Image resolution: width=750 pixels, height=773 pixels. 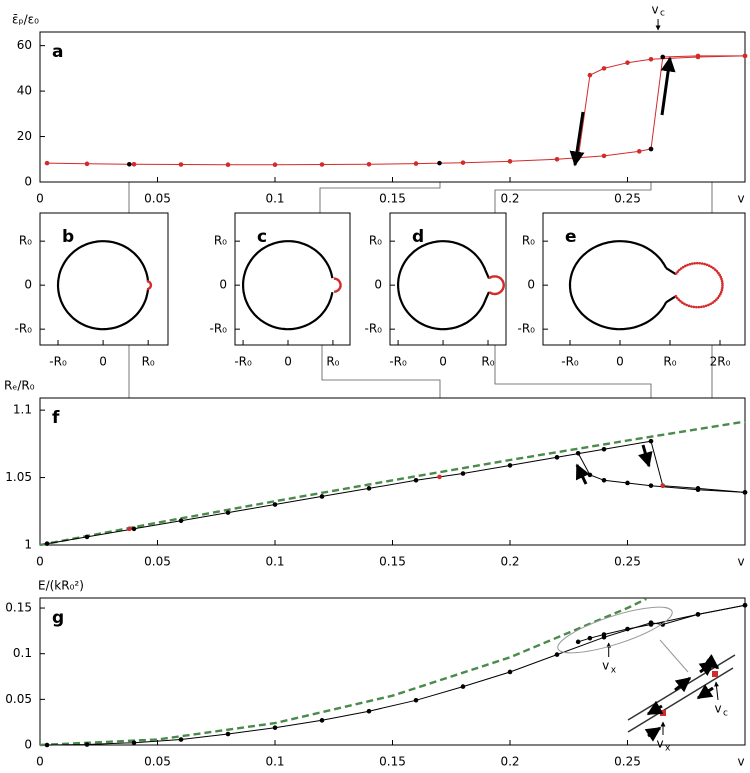 I want to click on annotation-sub: x, so click(x=614, y=671).